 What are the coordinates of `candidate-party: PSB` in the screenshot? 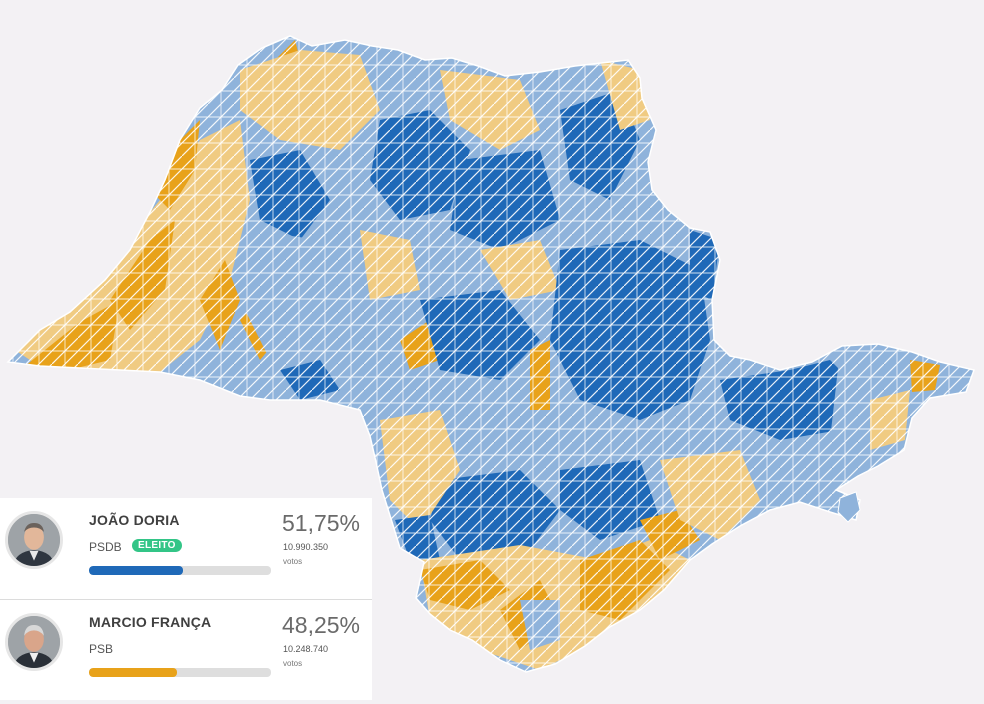 It's located at (101, 649).